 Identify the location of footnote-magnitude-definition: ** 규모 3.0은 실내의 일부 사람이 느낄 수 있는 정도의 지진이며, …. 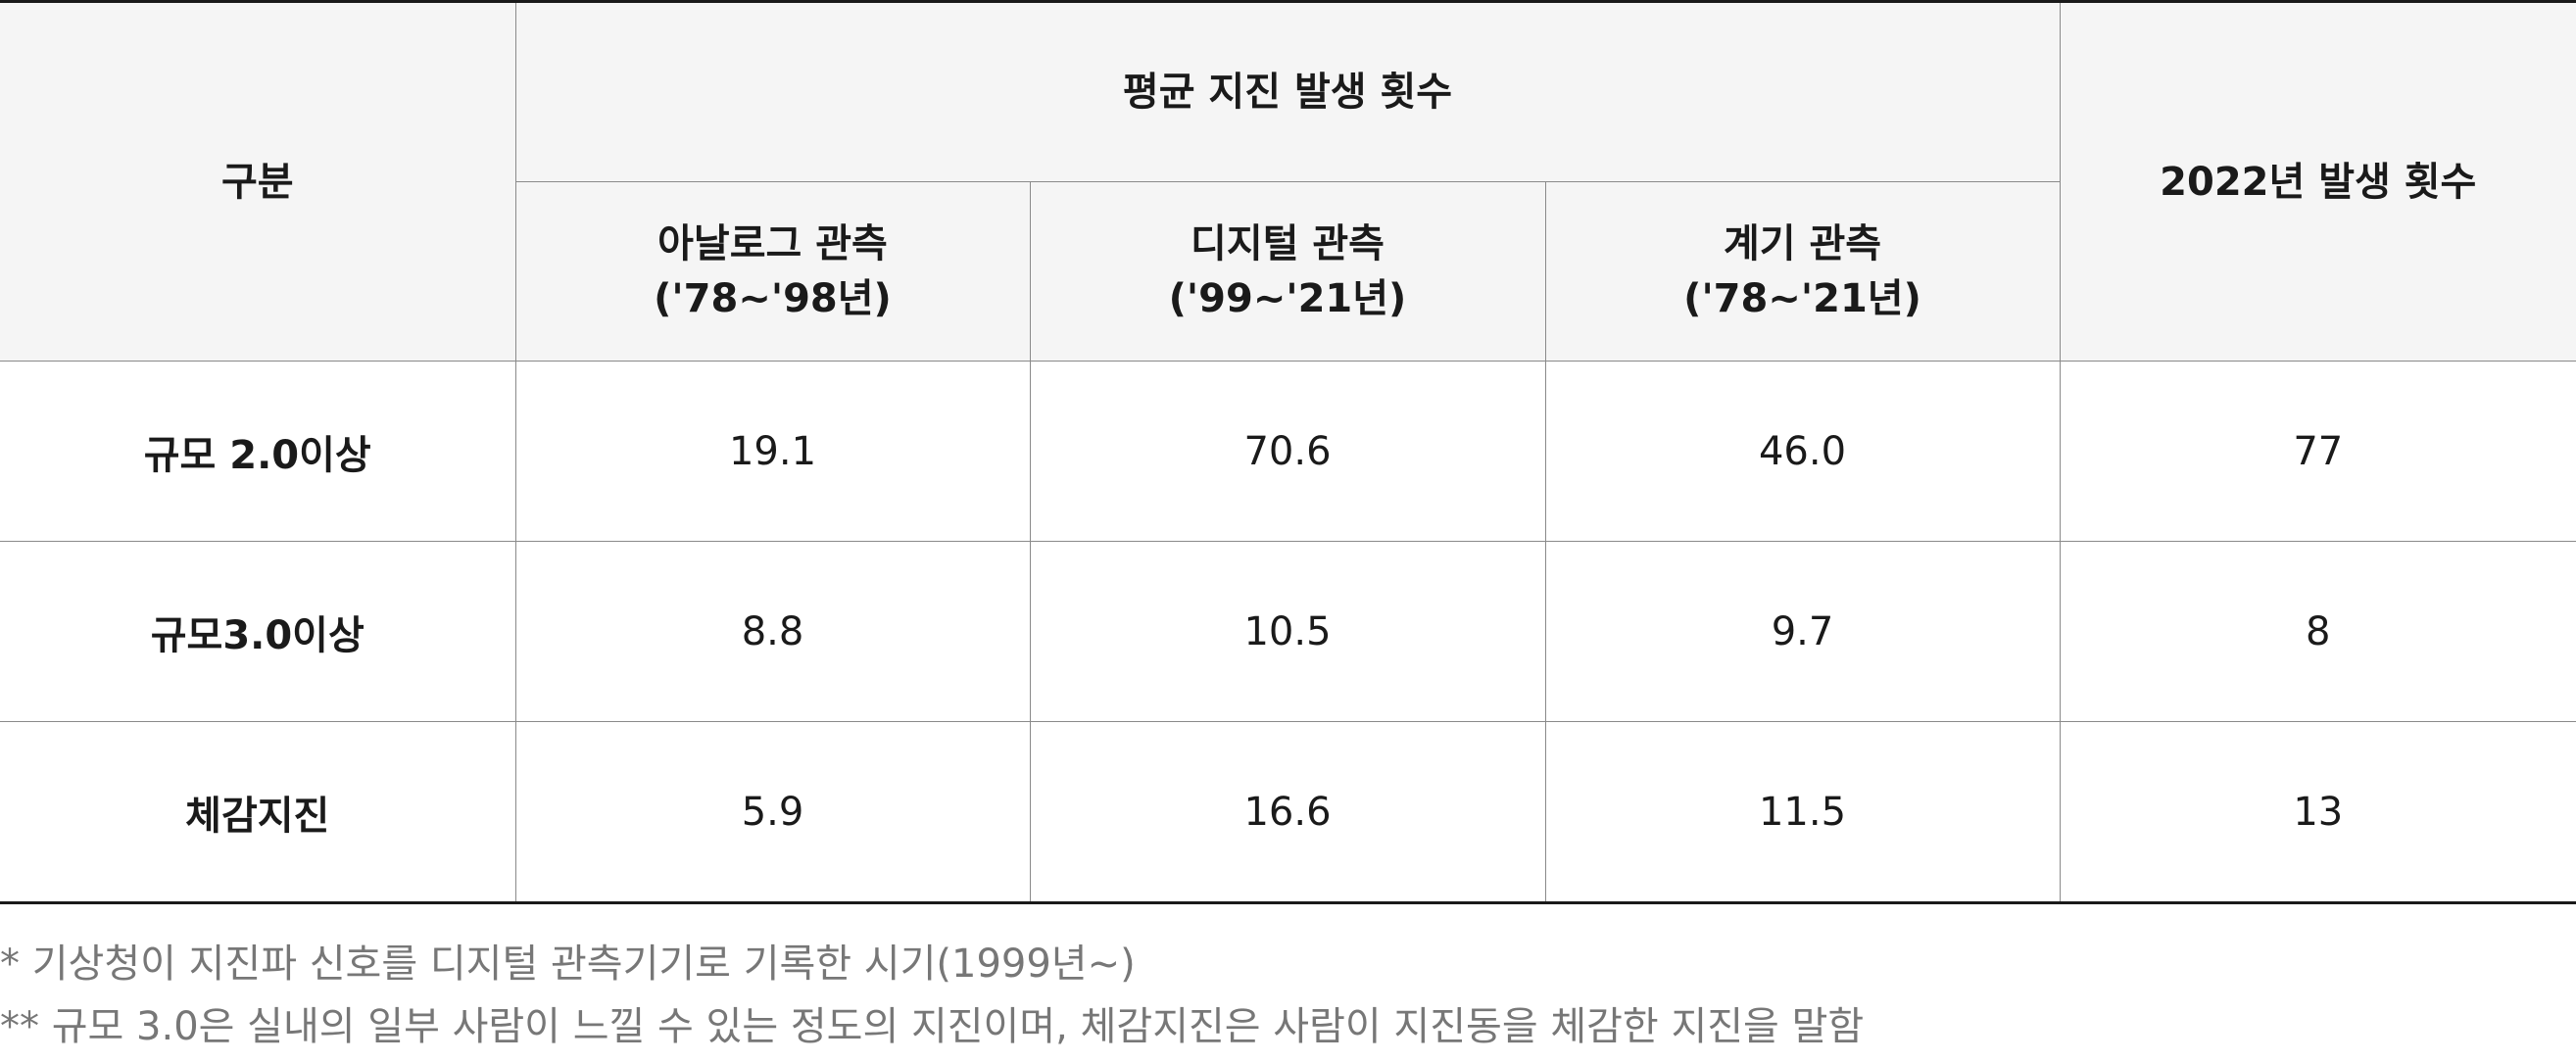
(932, 1026).